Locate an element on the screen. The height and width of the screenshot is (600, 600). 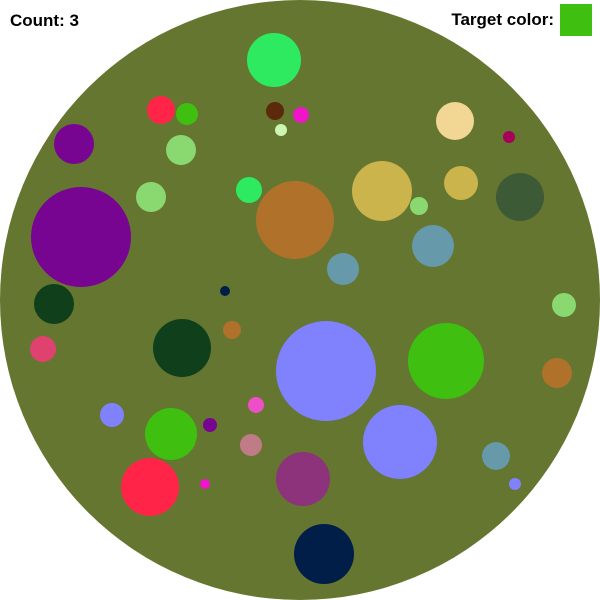
game-circle-c25 is located at coordinates (43, 349).